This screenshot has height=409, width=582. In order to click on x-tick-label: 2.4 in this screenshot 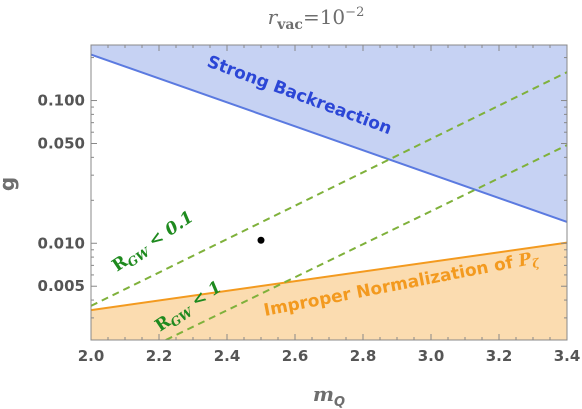, I will do `click(227, 356)`.